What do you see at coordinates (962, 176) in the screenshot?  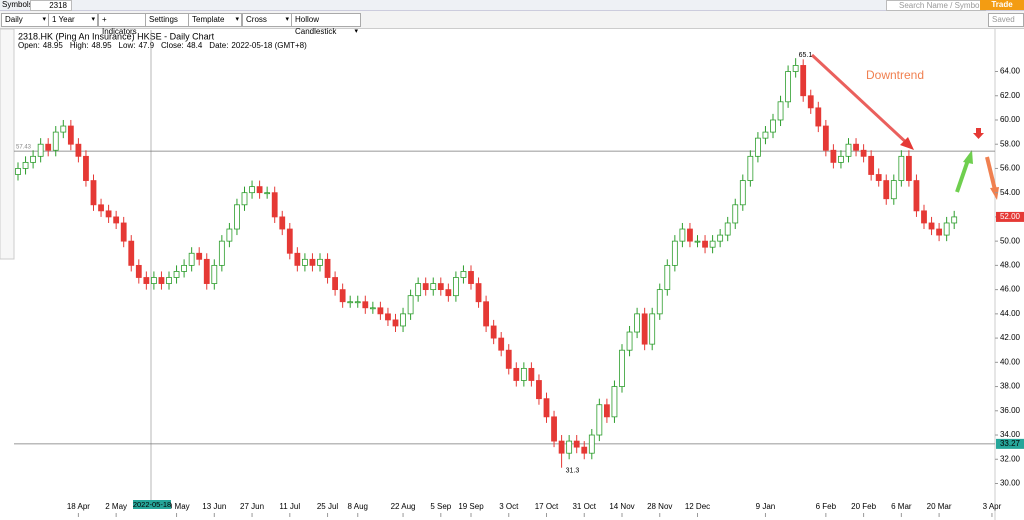 I see `up-arrow` at bounding box center [962, 176].